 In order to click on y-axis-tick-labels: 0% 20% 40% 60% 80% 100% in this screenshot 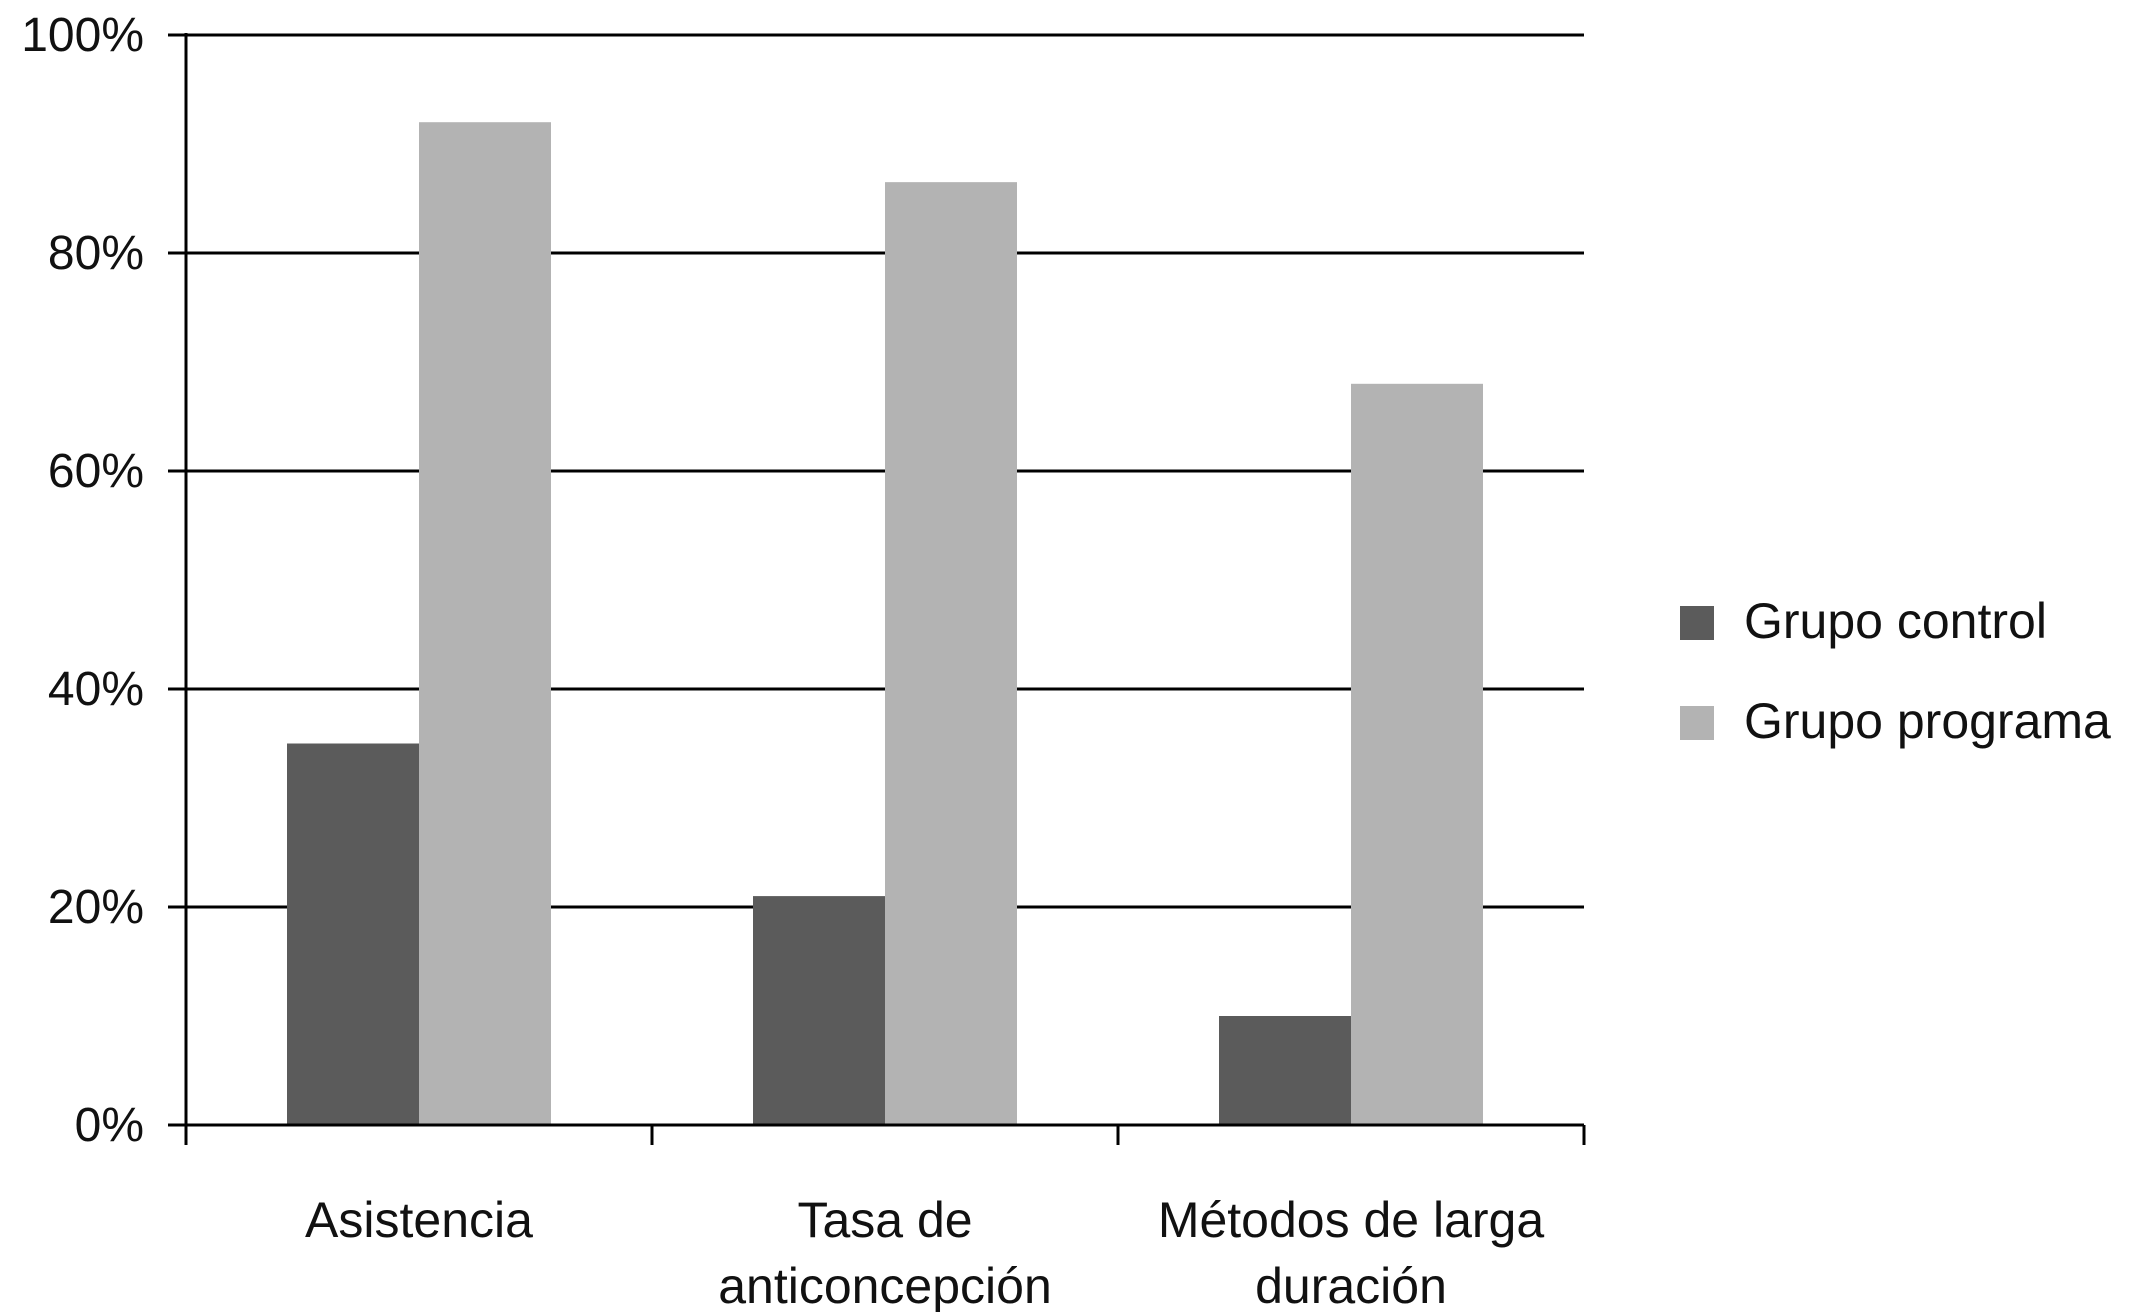, I will do `click(82, 580)`.